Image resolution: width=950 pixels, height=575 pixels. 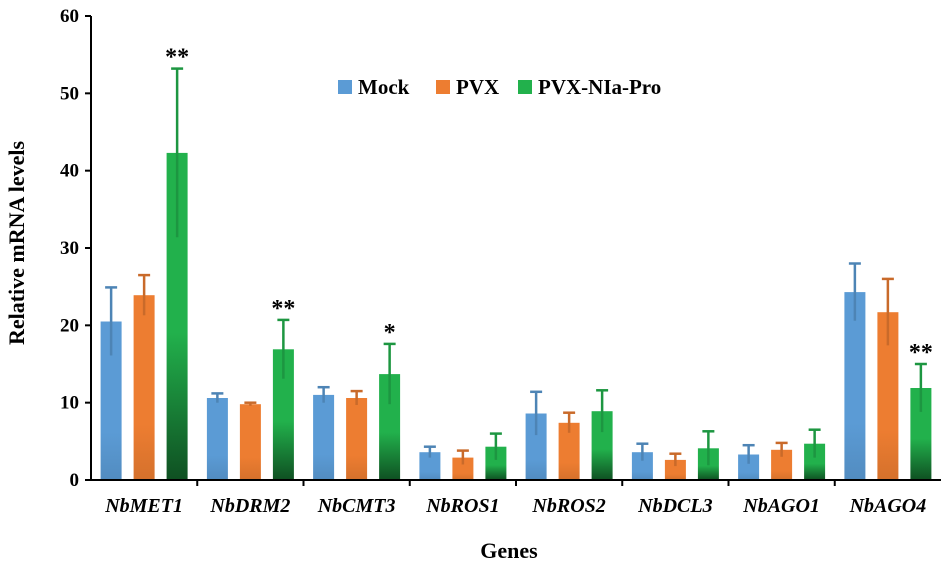 What do you see at coordinates (496, 463) in the screenshot?
I see `bar-nbros1-pvx-nia-pro` at bounding box center [496, 463].